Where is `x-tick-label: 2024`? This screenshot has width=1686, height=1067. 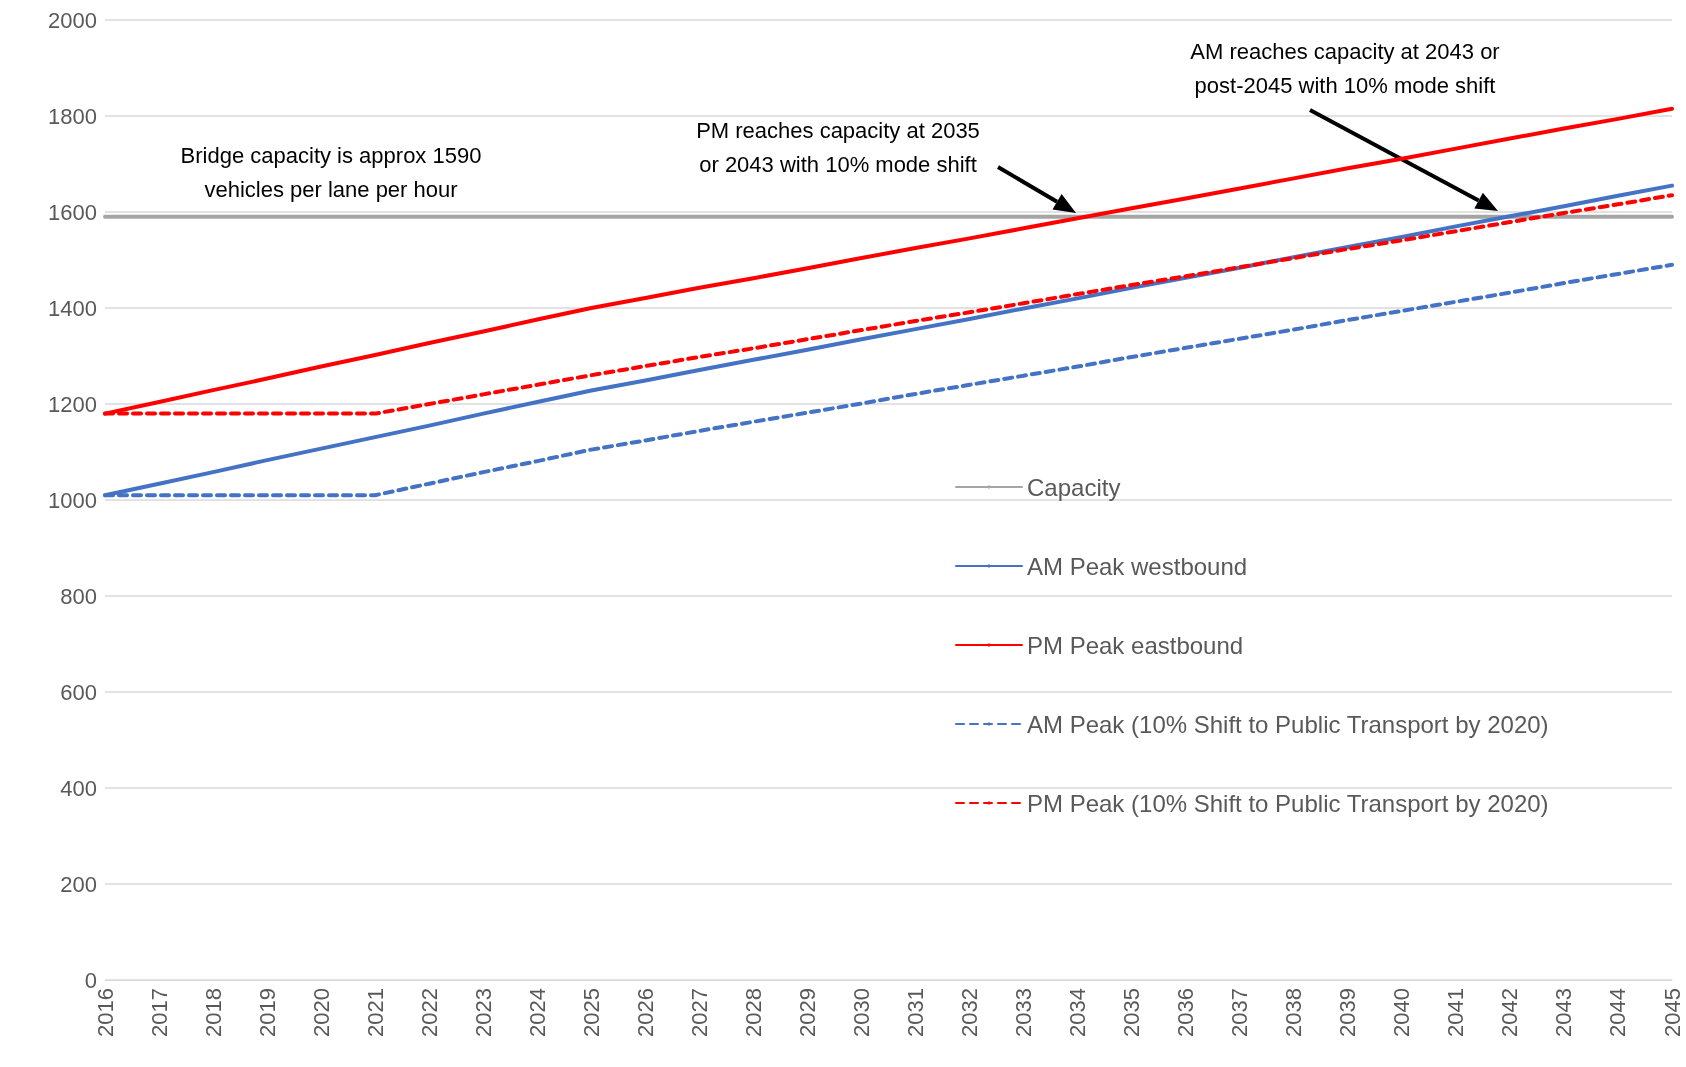
x-tick-label: 2024 is located at coordinates (537, 1012).